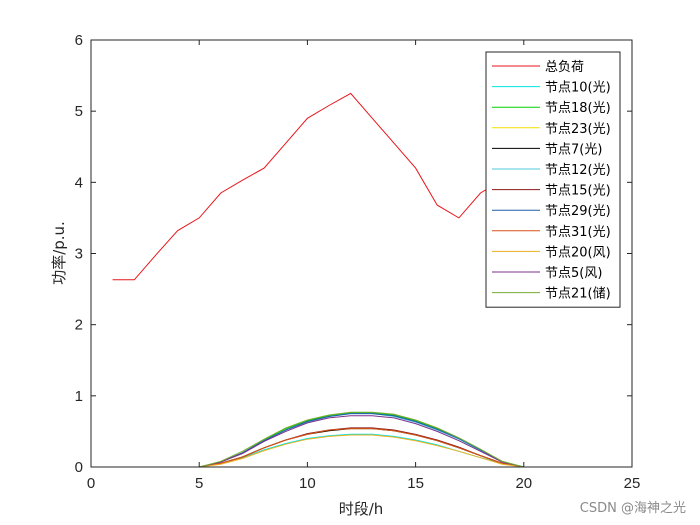 The width and height of the screenshot is (700, 525). What do you see at coordinates (79, 182) in the screenshot?
I see `y-tick-label: 4` at bounding box center [79, 182].